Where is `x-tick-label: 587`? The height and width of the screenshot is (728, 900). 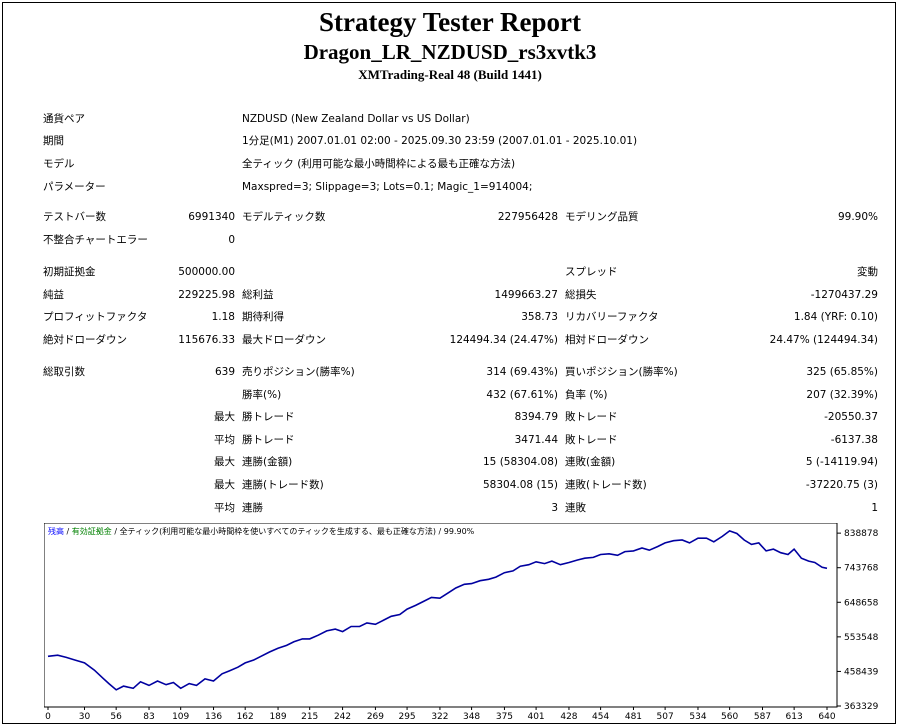 x-tick-label: 587 is located at coordinates (762, 716).